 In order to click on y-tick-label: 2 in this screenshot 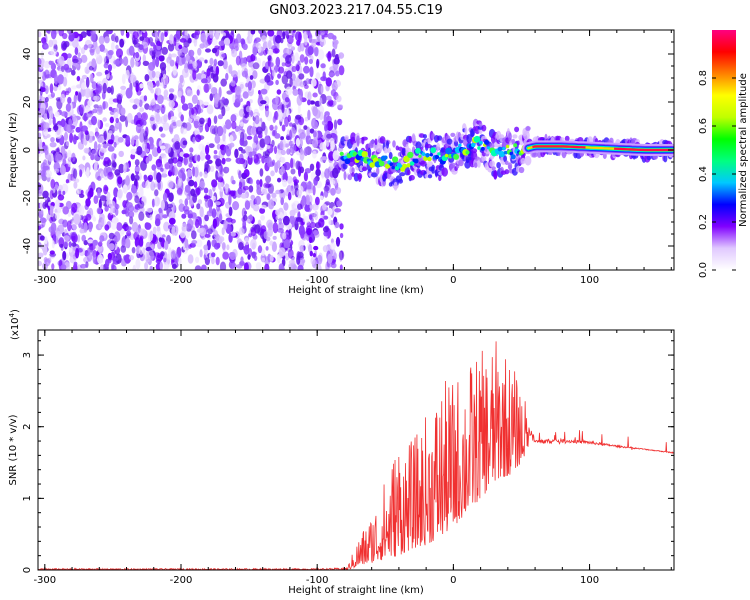, I will do `click(27, 427)`.